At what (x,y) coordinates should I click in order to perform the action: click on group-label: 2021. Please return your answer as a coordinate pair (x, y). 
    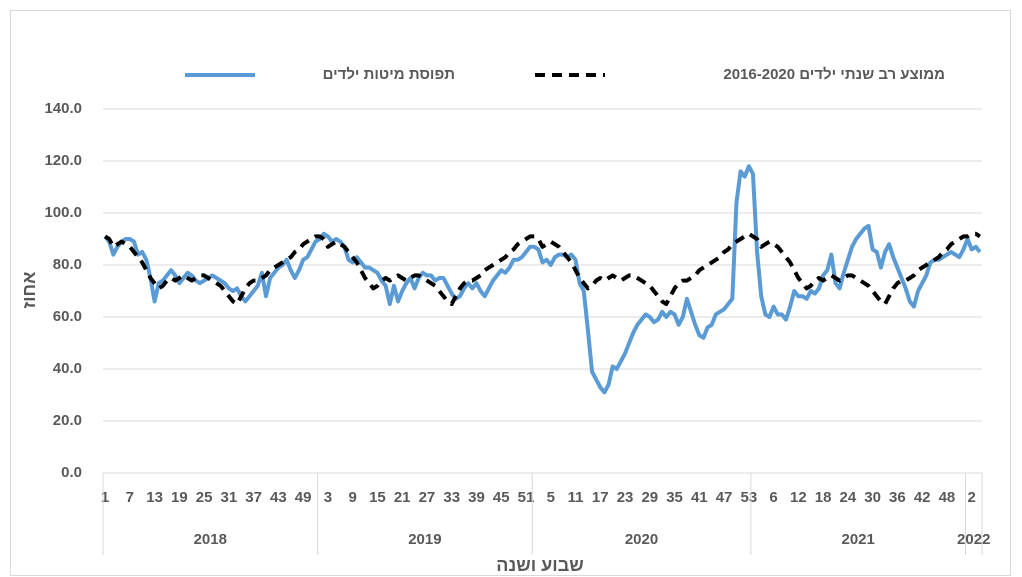
    Looking at the image, I should click on (858, 539).